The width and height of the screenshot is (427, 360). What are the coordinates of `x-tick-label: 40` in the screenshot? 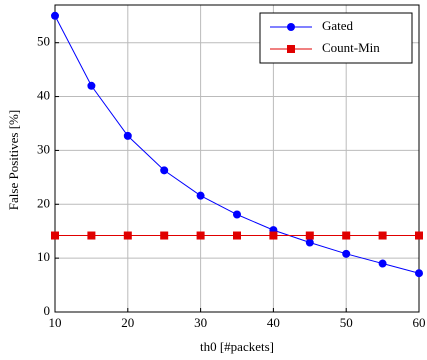 It's located at (273, 322).